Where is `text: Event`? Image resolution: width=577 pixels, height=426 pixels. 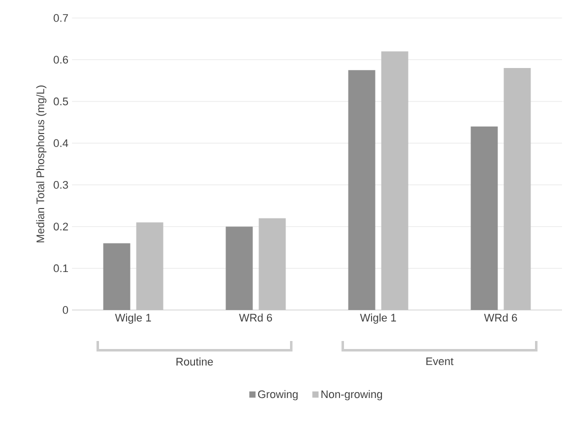 text: Event is located at coordinates (440, 362).